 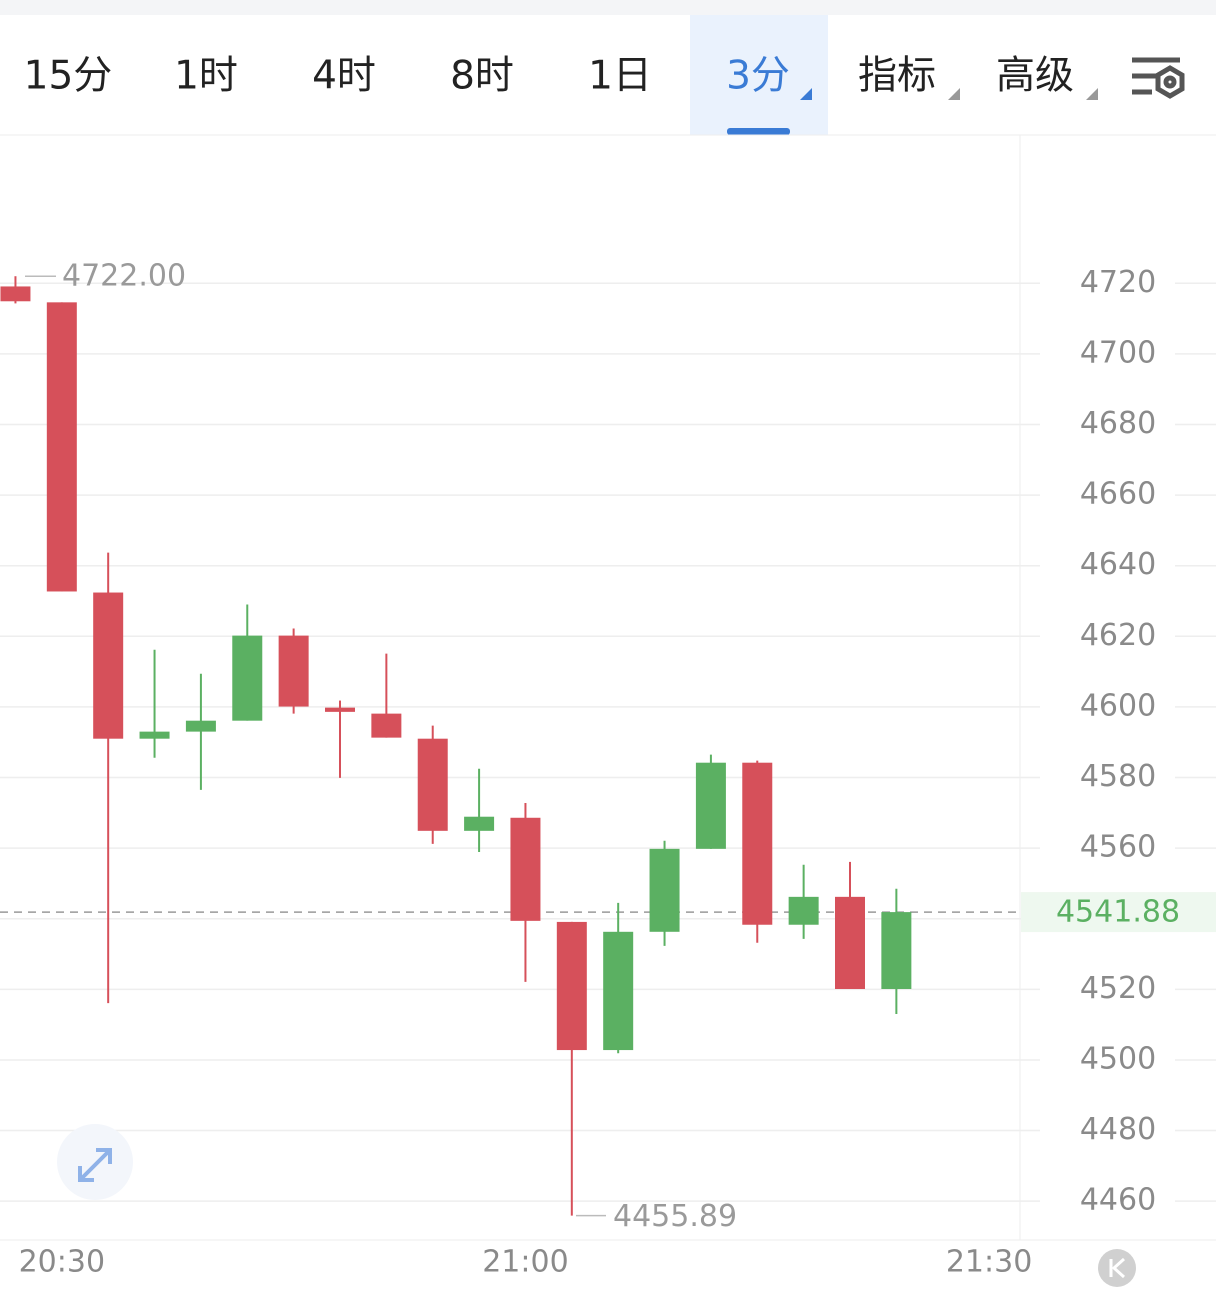 I want to click on settings-icon, so click(x=1158, y=78).